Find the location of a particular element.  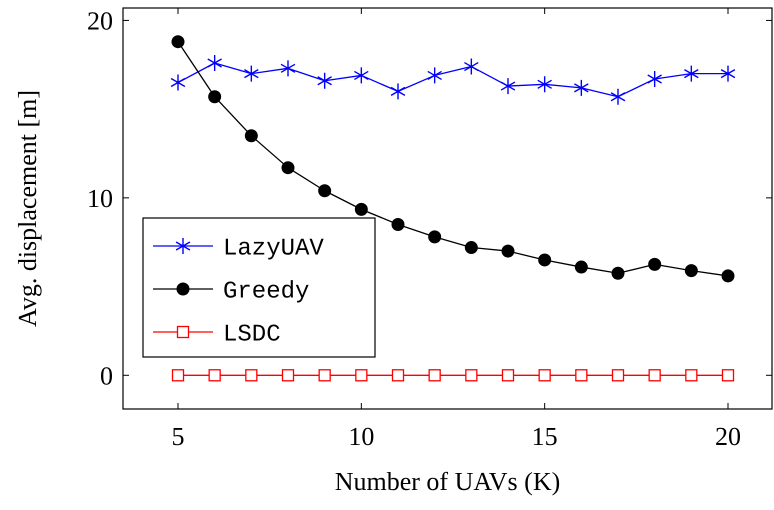

x-tick-label: 5 is located at coordinates (178, 436).